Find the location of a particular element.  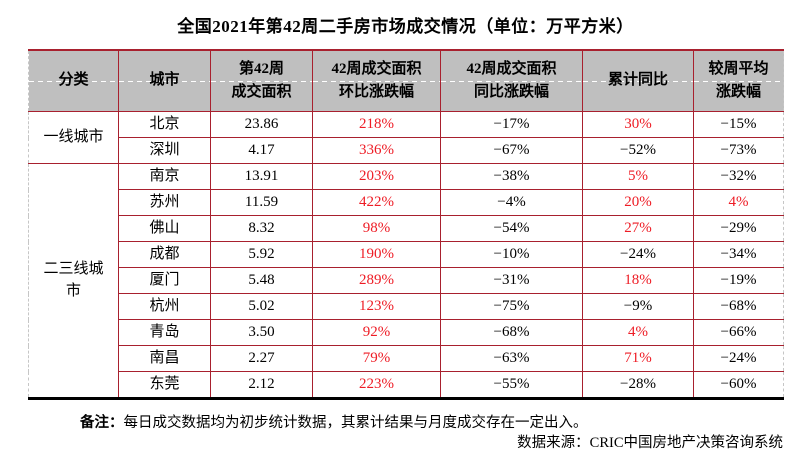

cumulative-yoy-cell: 30% is located at coordinates (638, 124).